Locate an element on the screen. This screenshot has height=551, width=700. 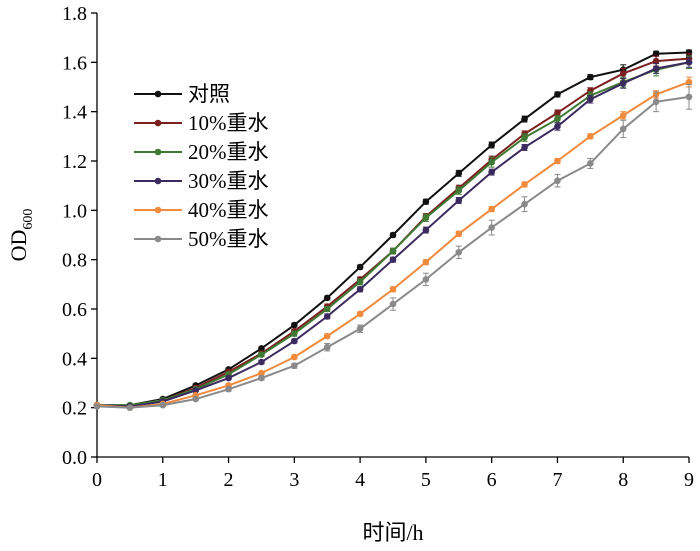
x-tick-label: 1 is located at coordinates (163, 480).